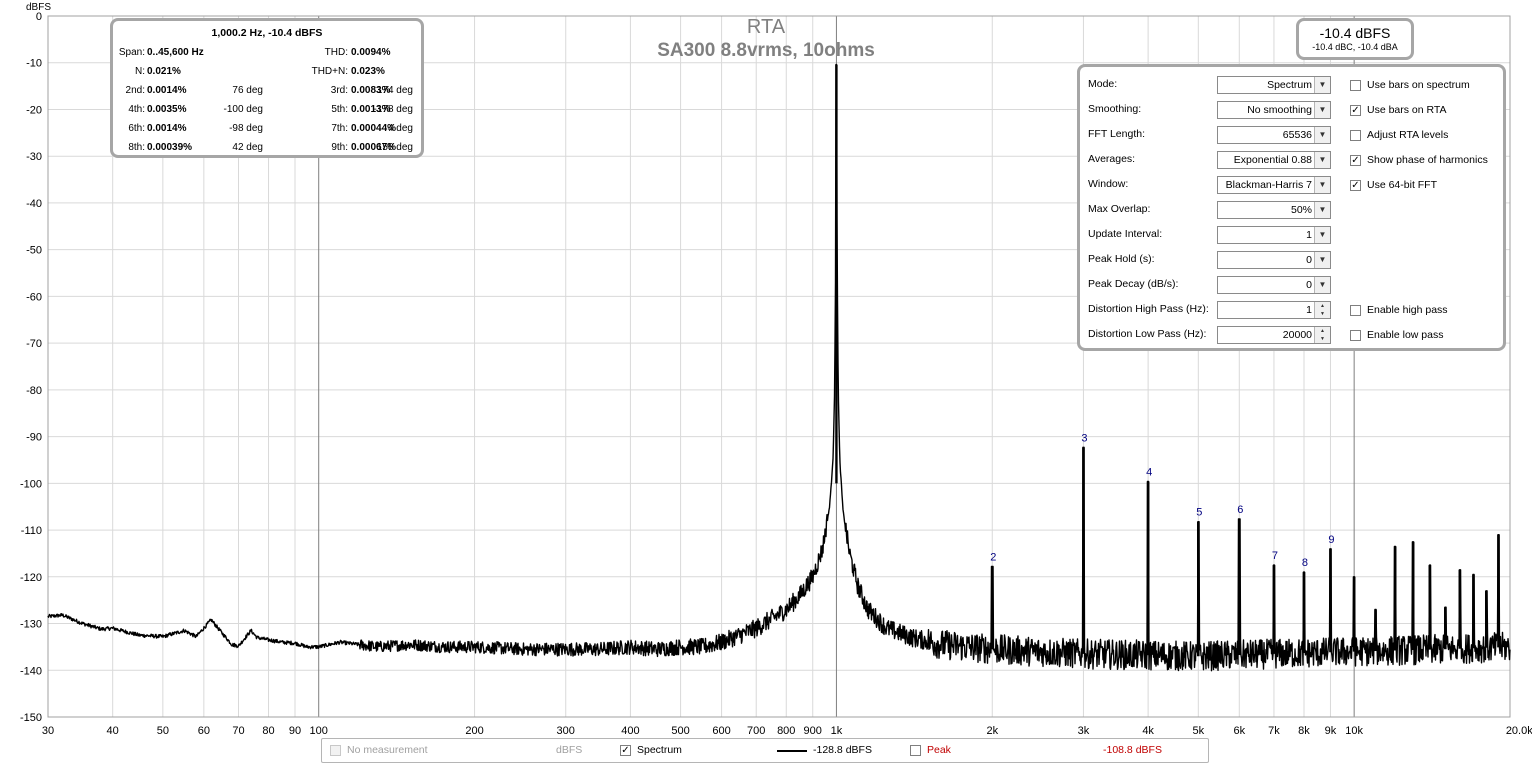 This screenshot has width=1532, height=765. What do you see at coordinates (1108, 184) in the screenshot?
I see `setting-label: Window:` at bounding box center [1108, 184].